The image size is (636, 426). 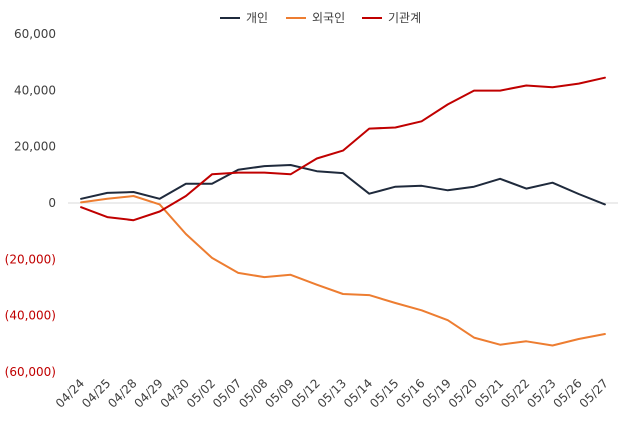 I want to click on legend-label: 기관계, so click(x=404, y=18).